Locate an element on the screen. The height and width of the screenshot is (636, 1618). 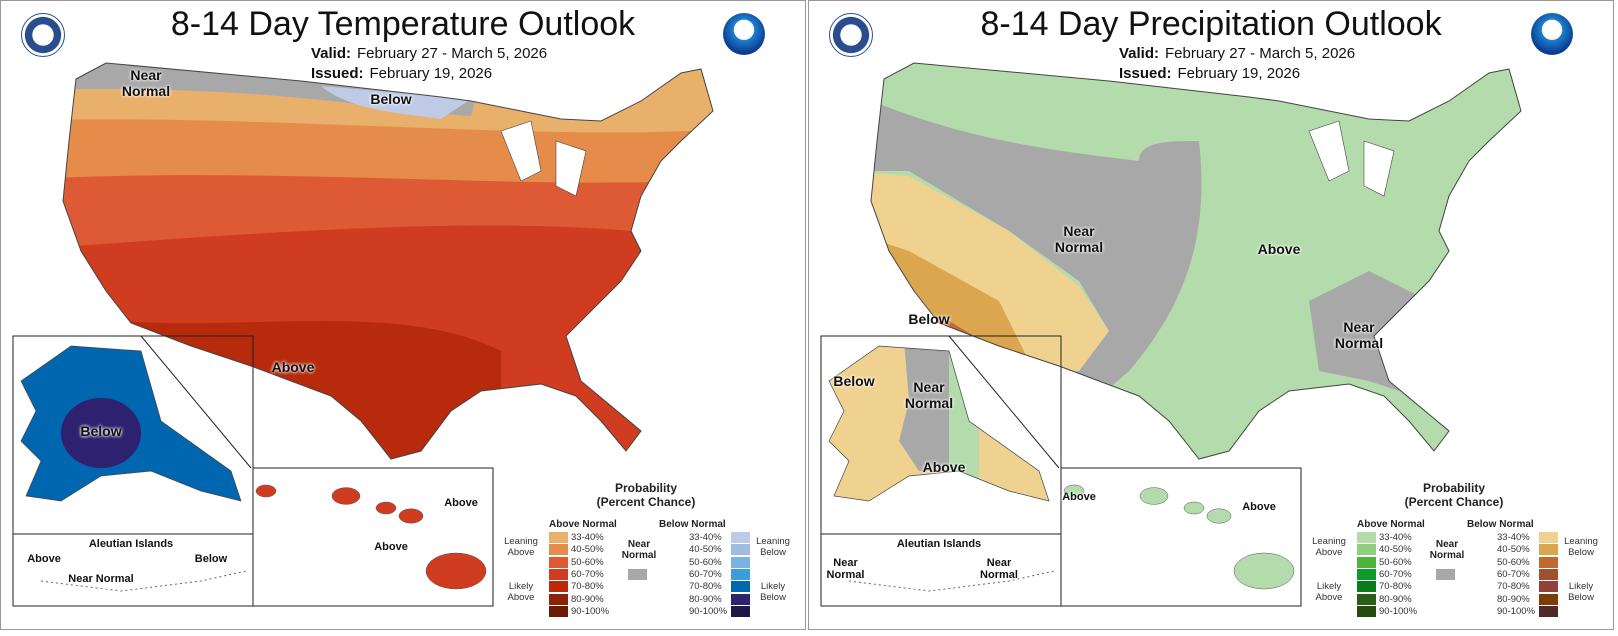
map-label-above: Above is located at coordinates (1279, 249).